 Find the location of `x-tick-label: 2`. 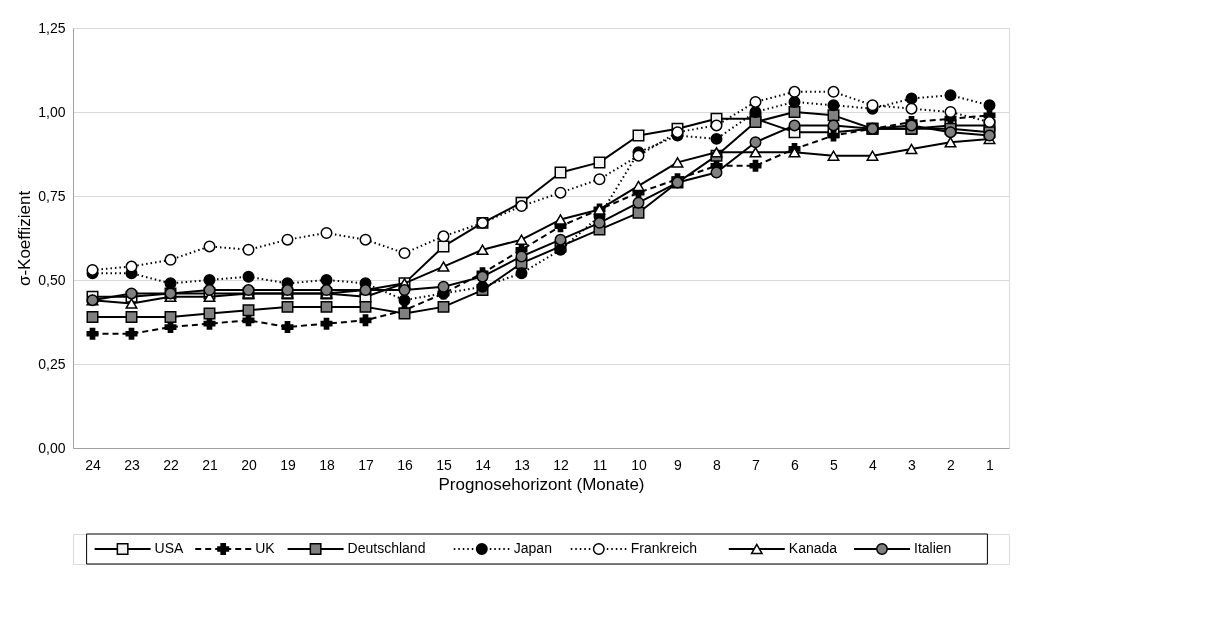

x-tick-label: 2 is located at coordinates (951, 464).